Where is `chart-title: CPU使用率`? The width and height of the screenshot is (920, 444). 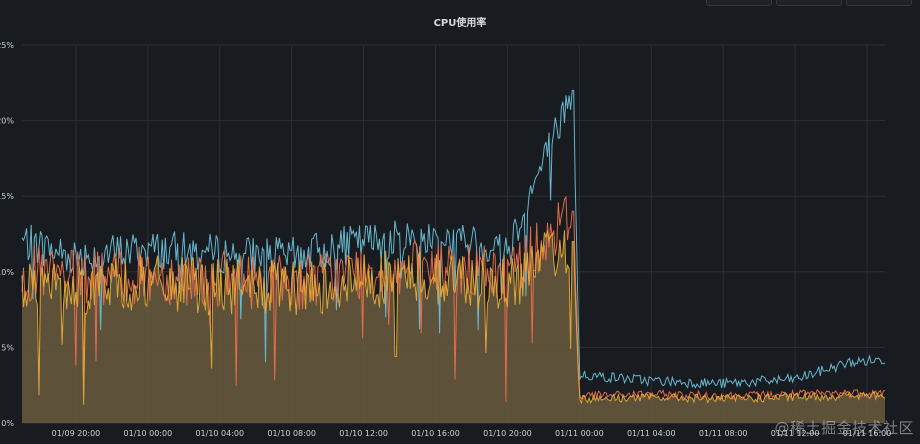
chart-title: CPU使用率 is located at coordinates (460, 23).